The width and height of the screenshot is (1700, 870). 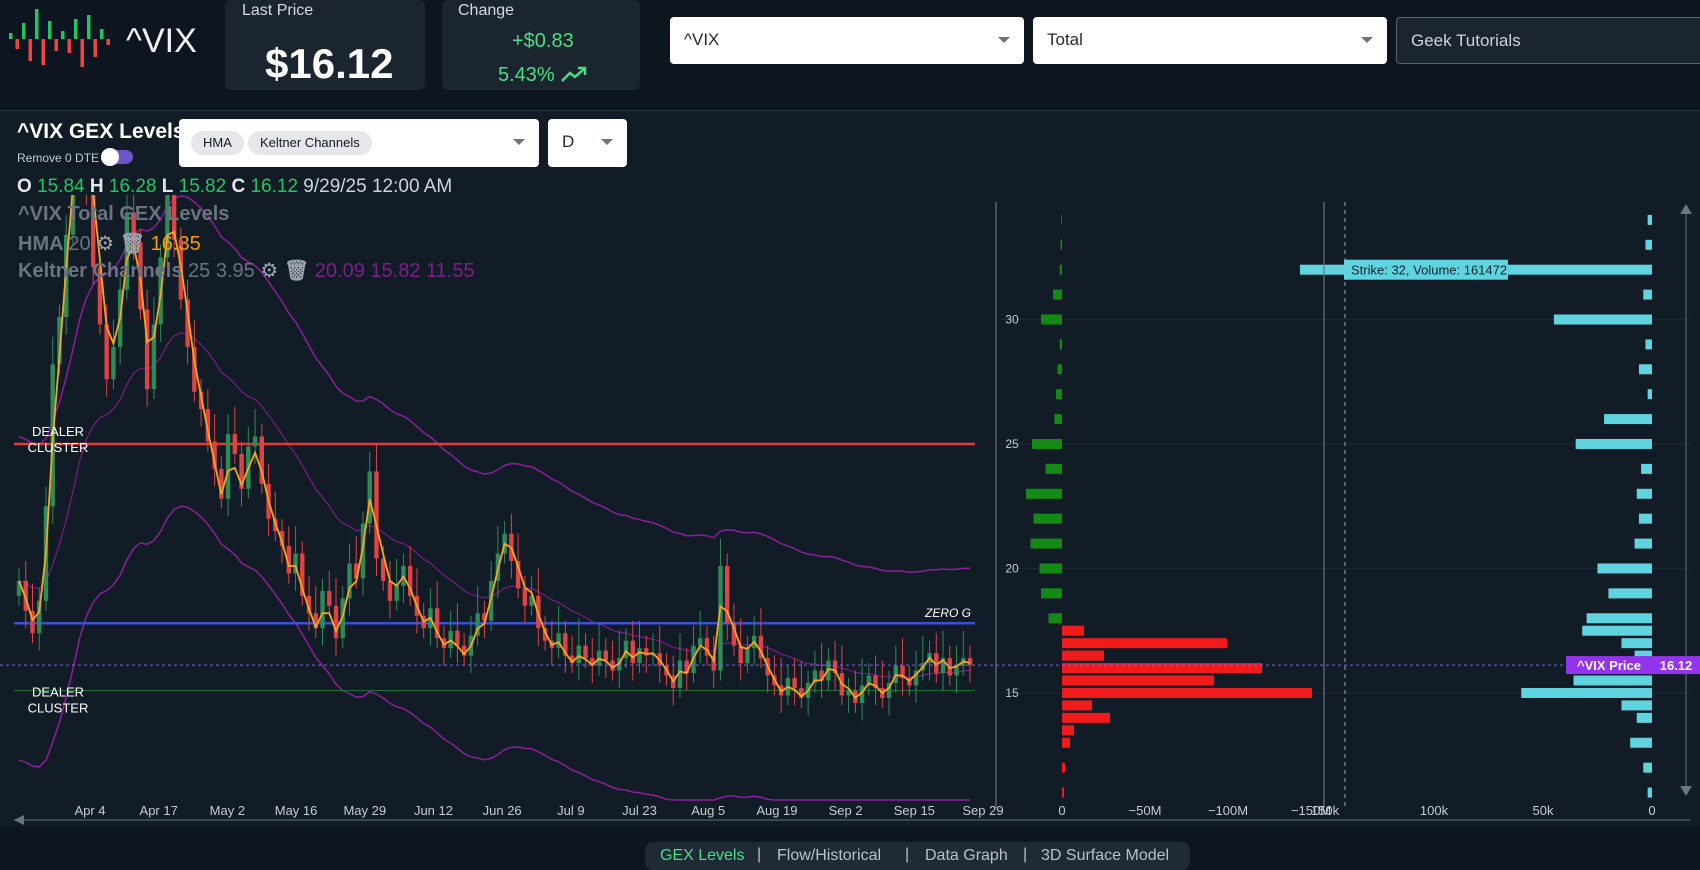 I want to click on y-tick-label: 20, so click(x=1012, y=568).